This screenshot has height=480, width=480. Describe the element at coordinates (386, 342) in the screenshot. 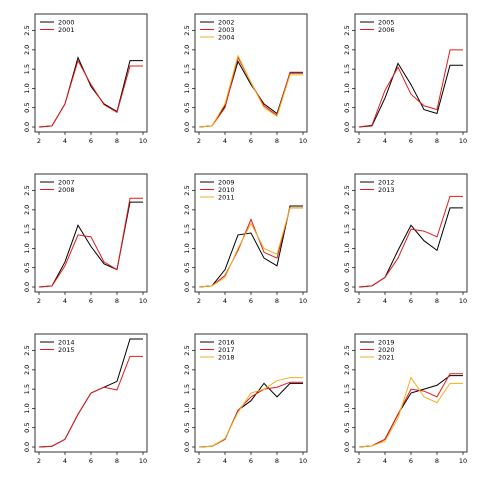

I see `legend-label: 2019` at that location.